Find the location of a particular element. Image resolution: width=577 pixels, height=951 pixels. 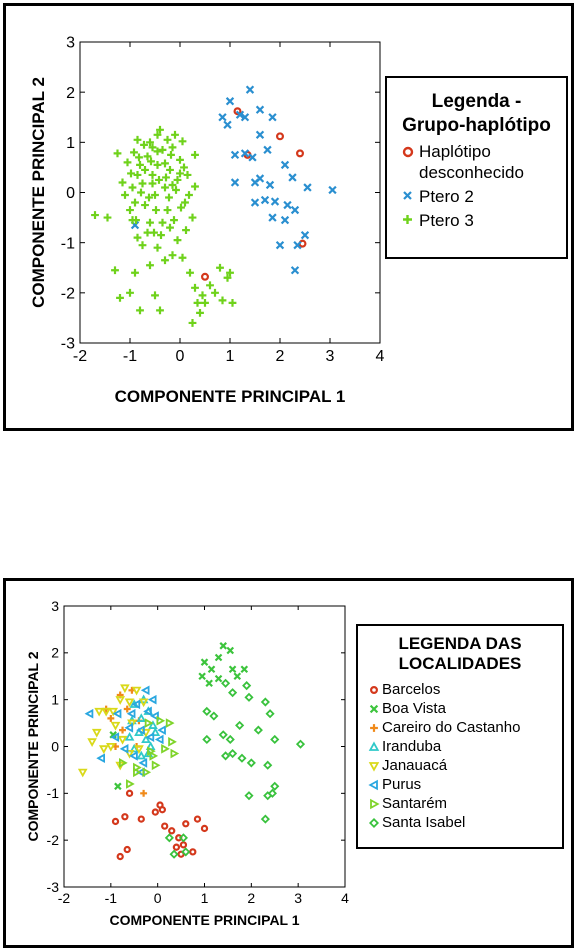

y-tick-label: -3 is located at coordinates (68, 344).